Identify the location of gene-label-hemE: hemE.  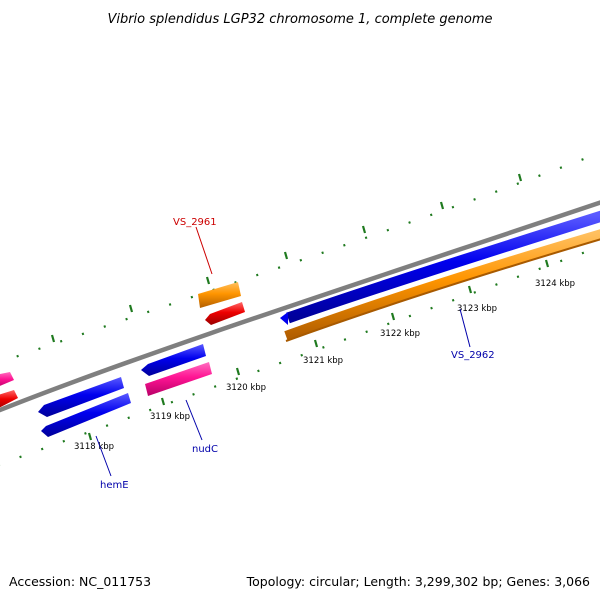
(112, 463).